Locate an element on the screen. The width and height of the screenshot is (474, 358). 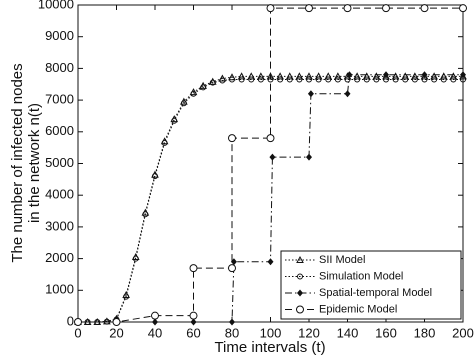
x-tick-label: 0 is located at coordinates (77, 332).